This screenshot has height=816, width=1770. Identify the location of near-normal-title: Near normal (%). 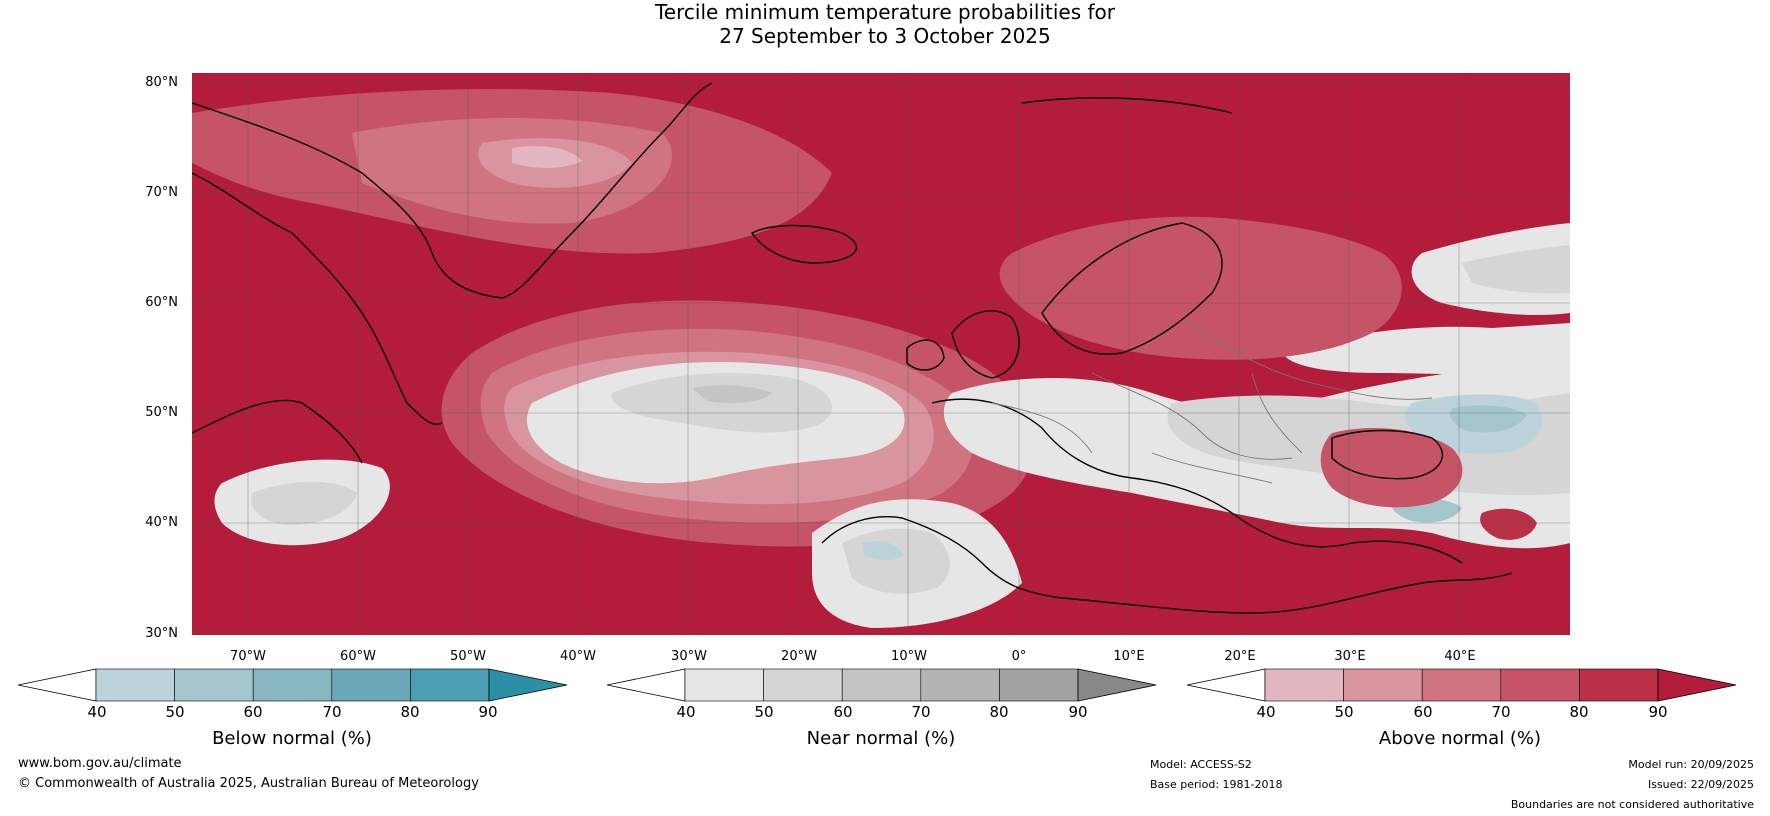
(881, 738).